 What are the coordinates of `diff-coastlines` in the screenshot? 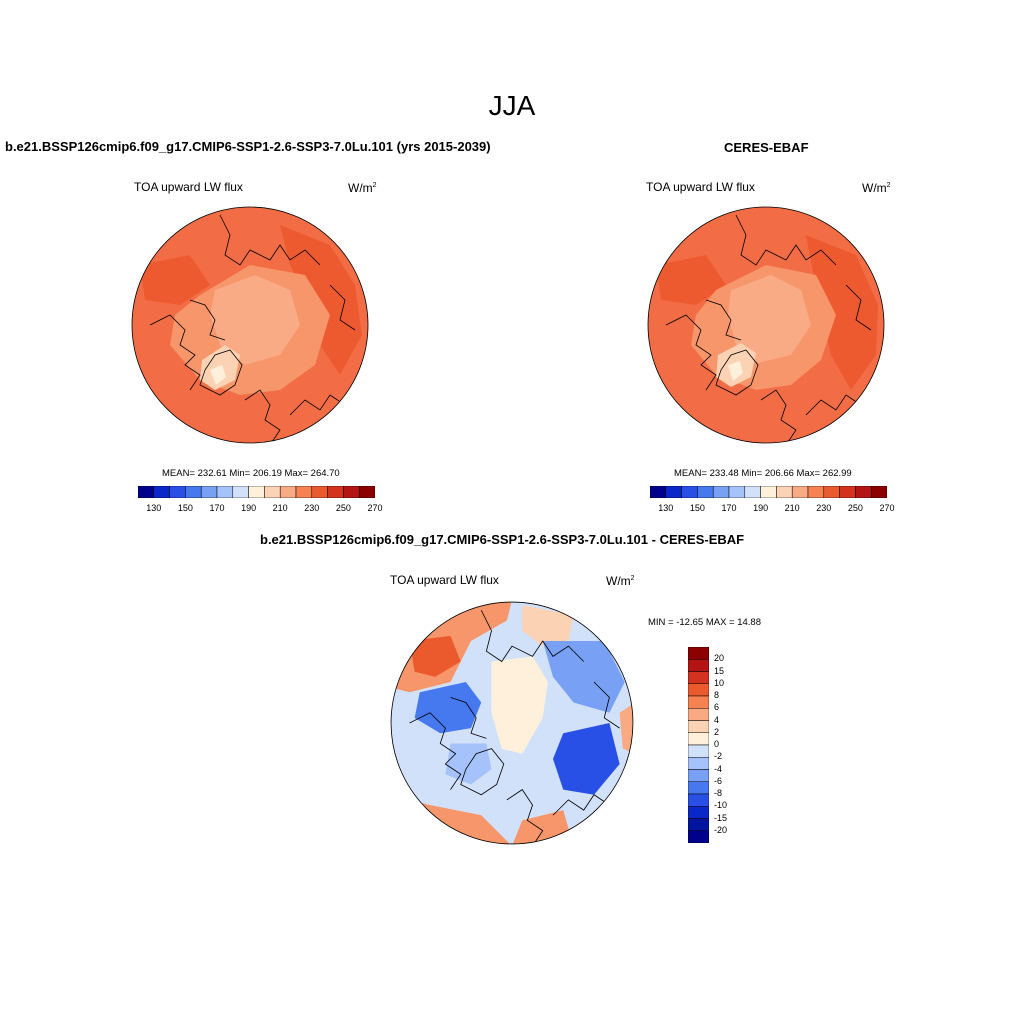 It's located at (514, 727).